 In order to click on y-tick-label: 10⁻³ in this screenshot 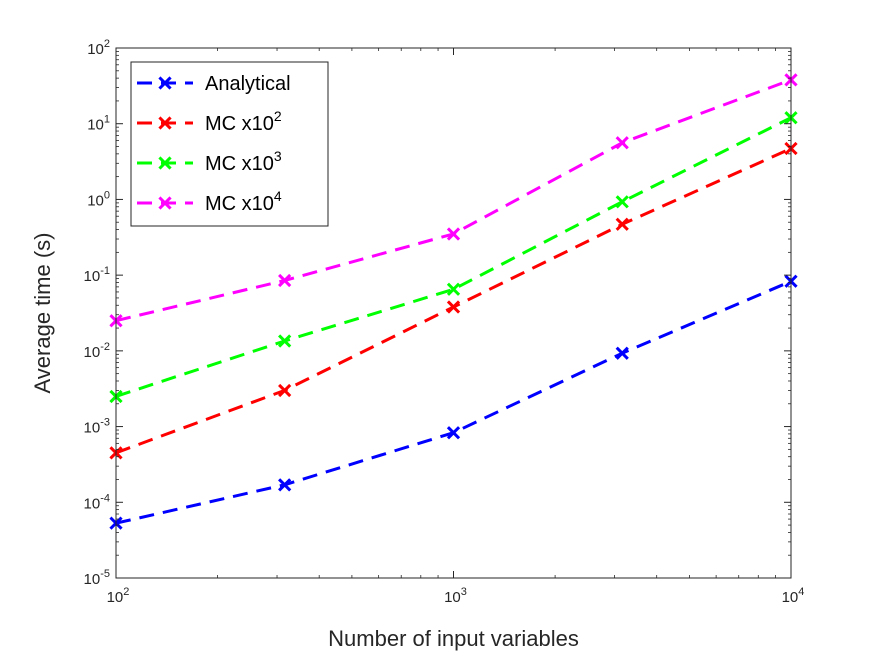, I will do `click(97, 427)`.